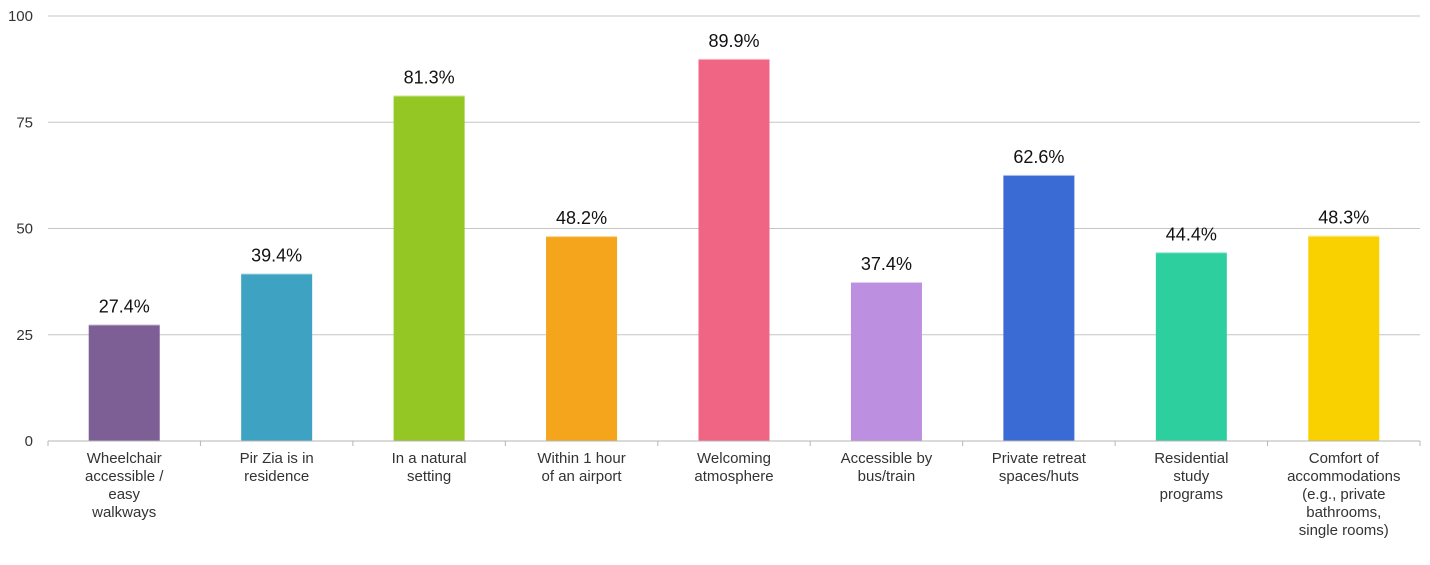 The image size is (1430, 565). I want to click on x-tick-label: residence, so click(276, 476).